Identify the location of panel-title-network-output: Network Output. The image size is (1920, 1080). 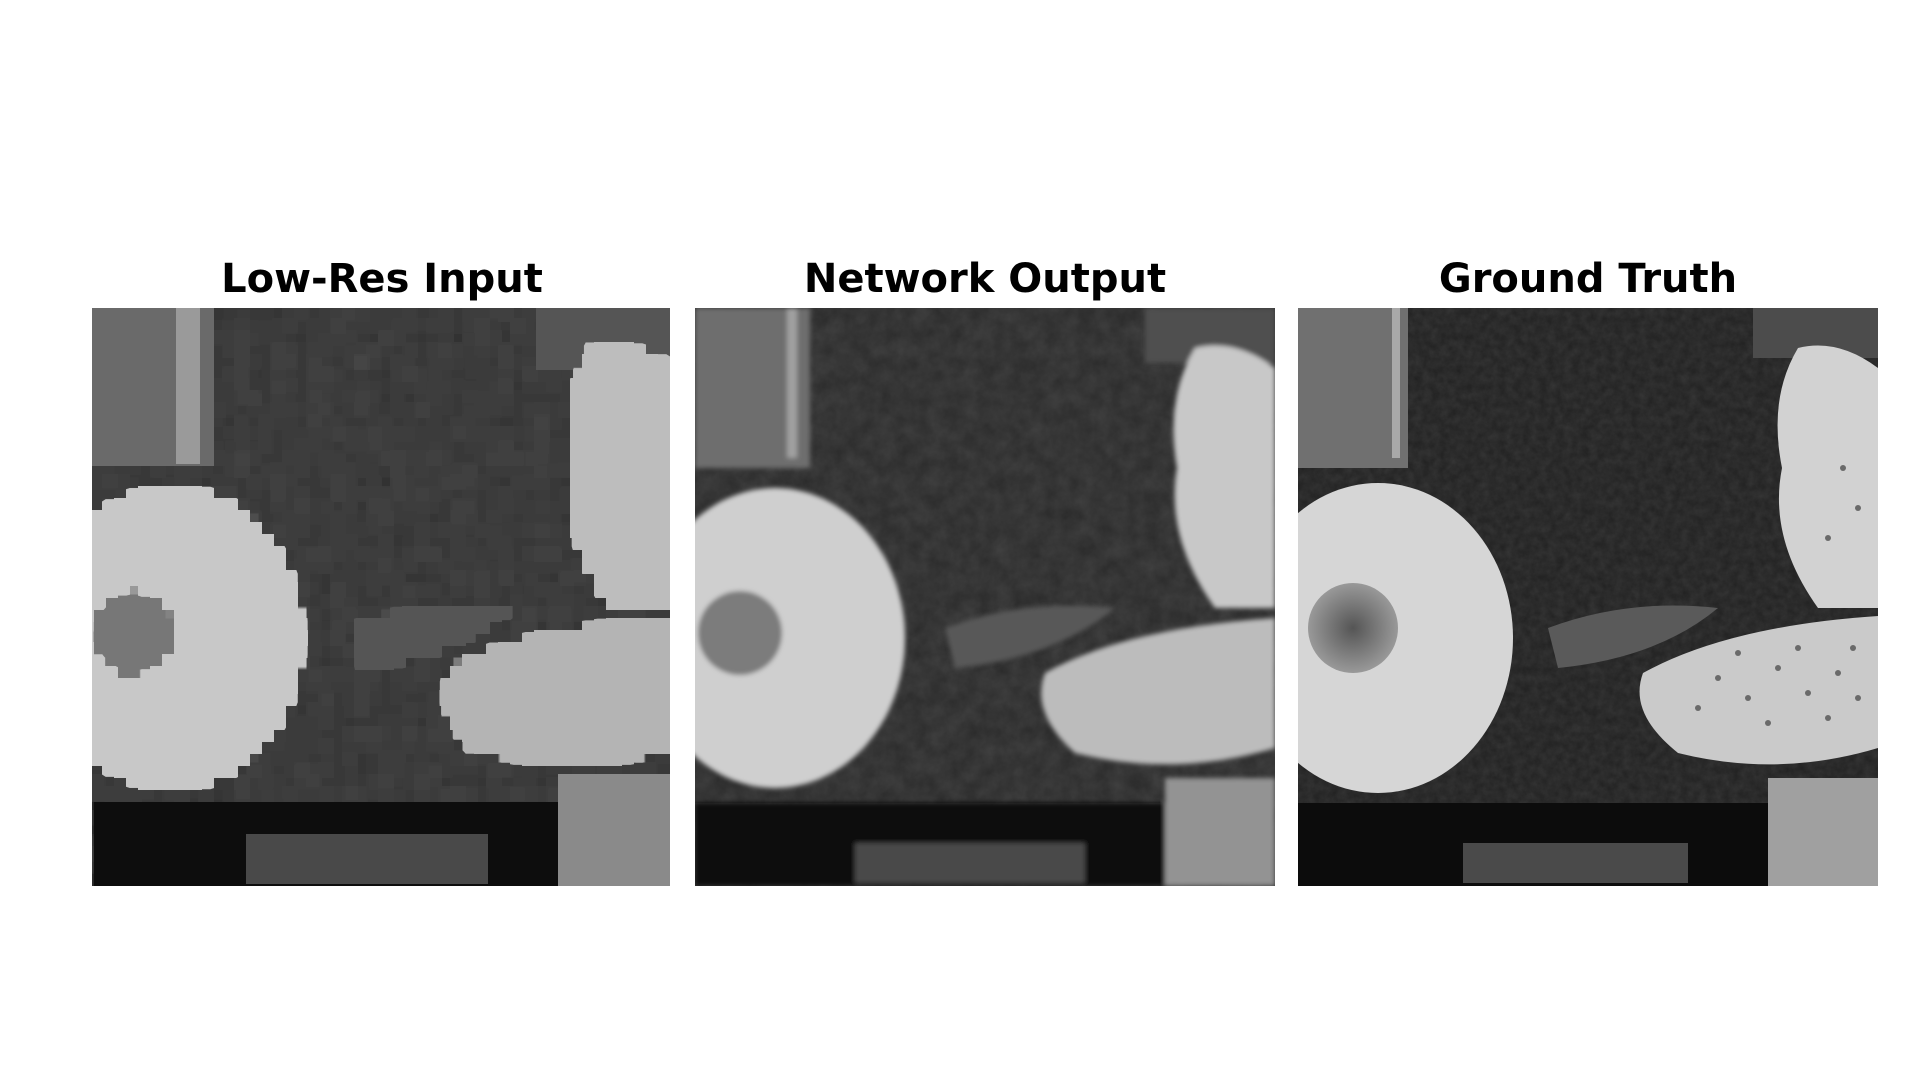
(985, 279).